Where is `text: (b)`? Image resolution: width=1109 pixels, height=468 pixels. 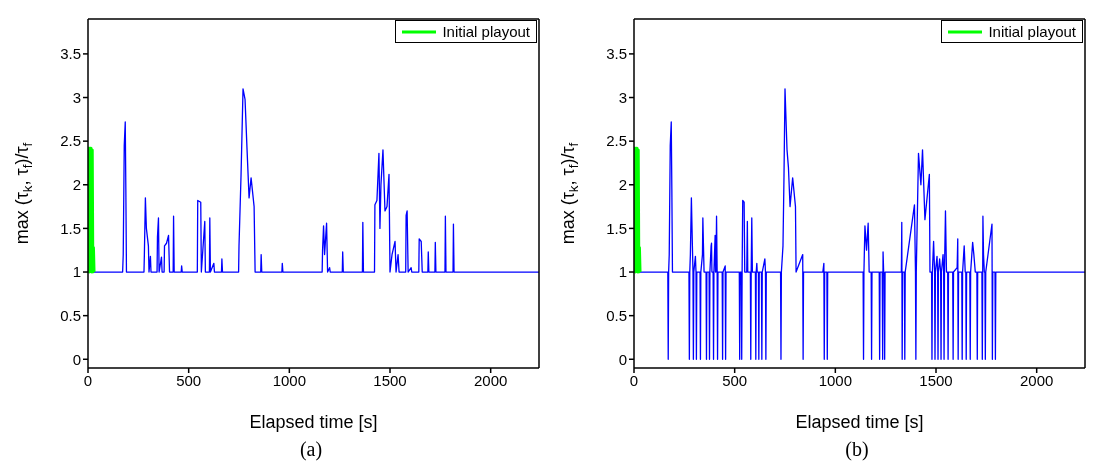 text: (b) is located at coordinates (857, 449).